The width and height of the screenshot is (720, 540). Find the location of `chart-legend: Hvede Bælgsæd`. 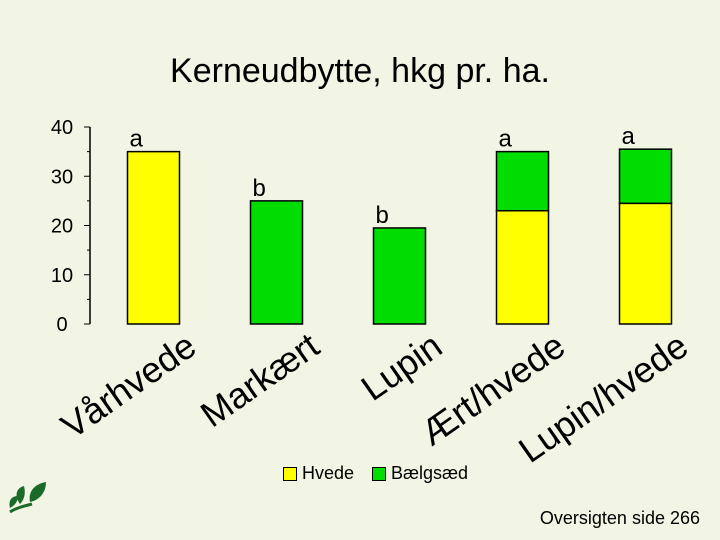

chart-legend: Hvede Bælgsæd is located at coordinates (384, 473).